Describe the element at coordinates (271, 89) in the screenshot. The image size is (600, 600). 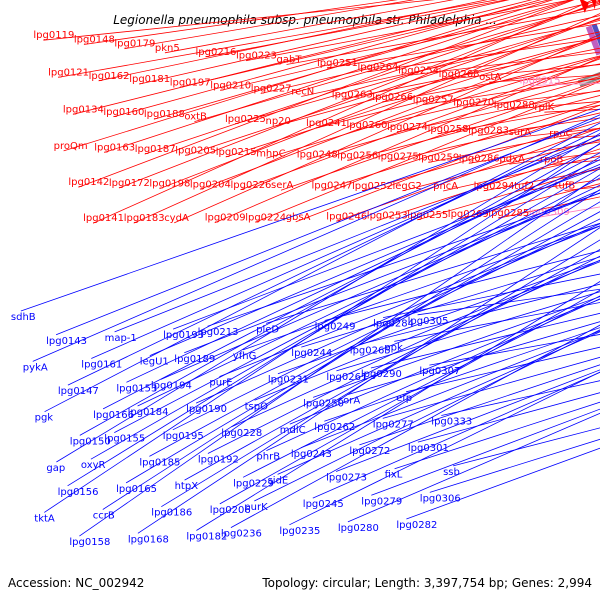
I see `gene-label-lpg0227: lpg0227` at that location.